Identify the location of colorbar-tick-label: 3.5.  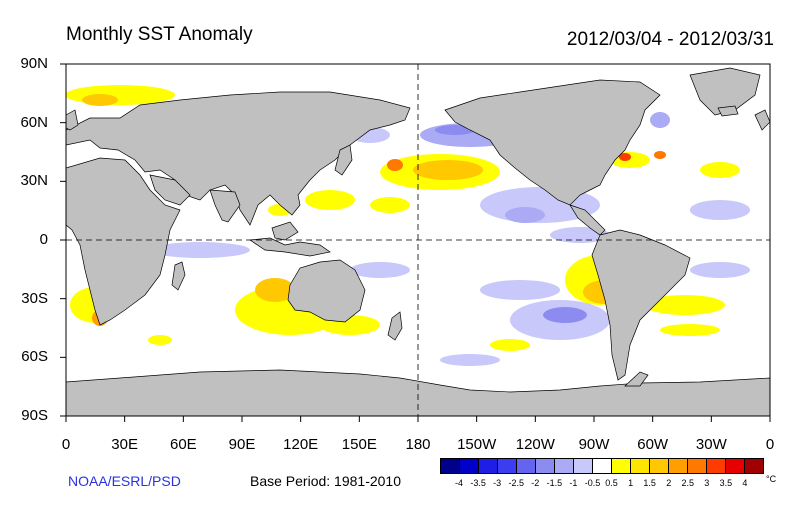
(726, 483).